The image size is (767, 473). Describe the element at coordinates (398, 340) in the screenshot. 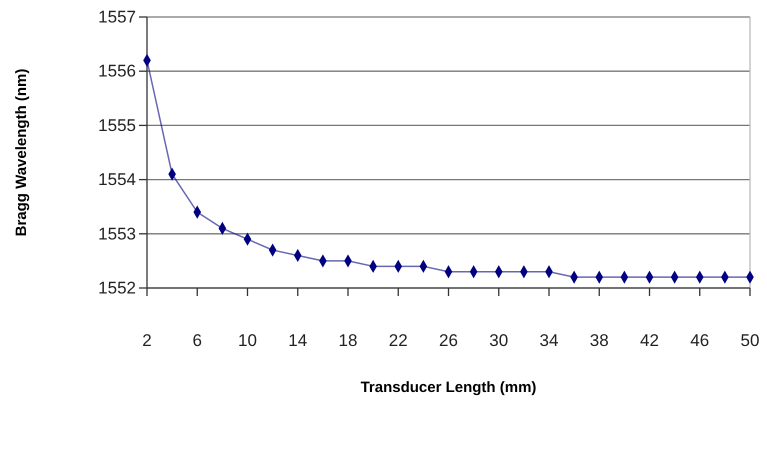

I see `x-tick-label: 22` at that location.